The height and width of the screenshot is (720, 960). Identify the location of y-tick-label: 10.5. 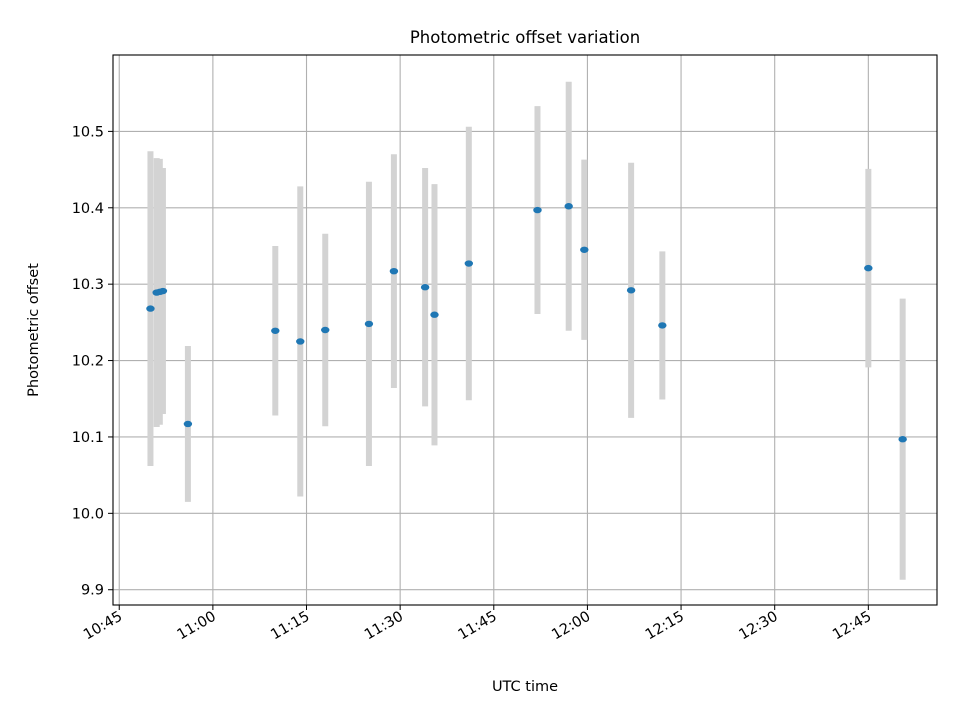
(88, 132).